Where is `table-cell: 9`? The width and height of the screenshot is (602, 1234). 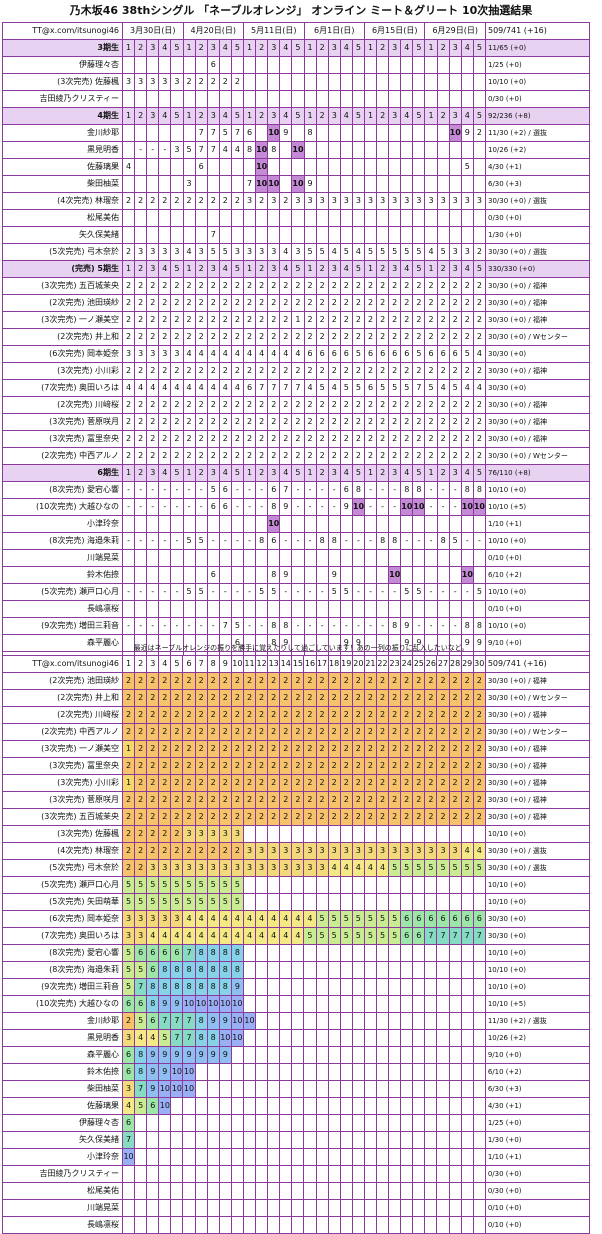
table-cell: 9 is located at coordinates (334, 575).